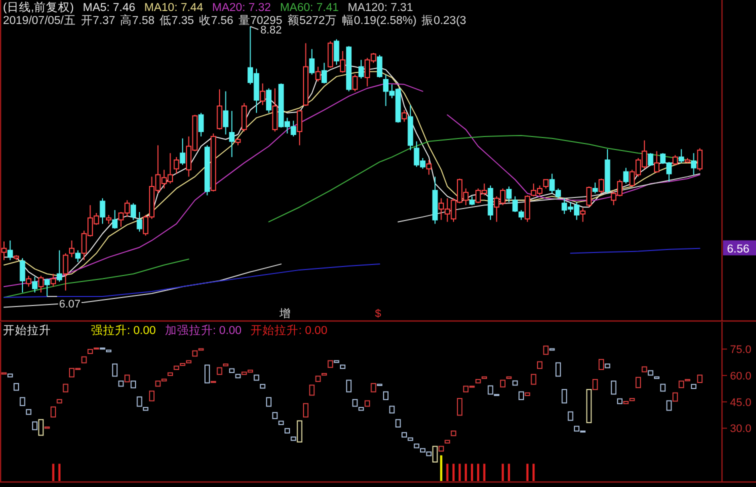  I want to click on annotation: 收7.56, so click(216, 20).